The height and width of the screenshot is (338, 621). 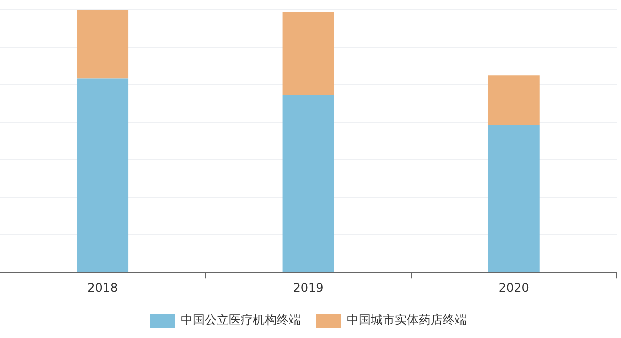 I want to click on x-tick-label: 2019, so click(x=308, y=287).